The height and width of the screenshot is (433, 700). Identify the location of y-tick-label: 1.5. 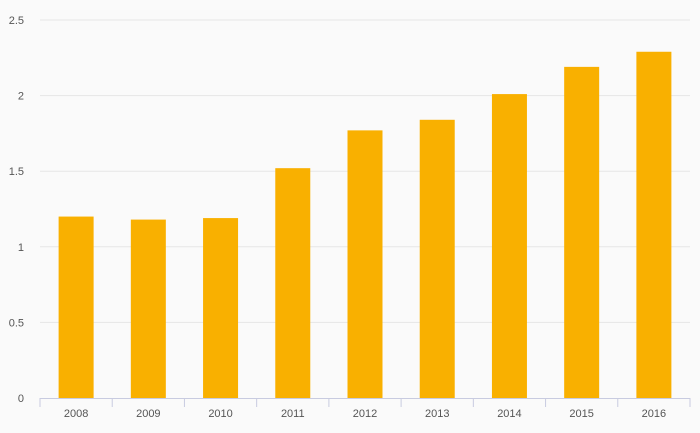
(16, 172).